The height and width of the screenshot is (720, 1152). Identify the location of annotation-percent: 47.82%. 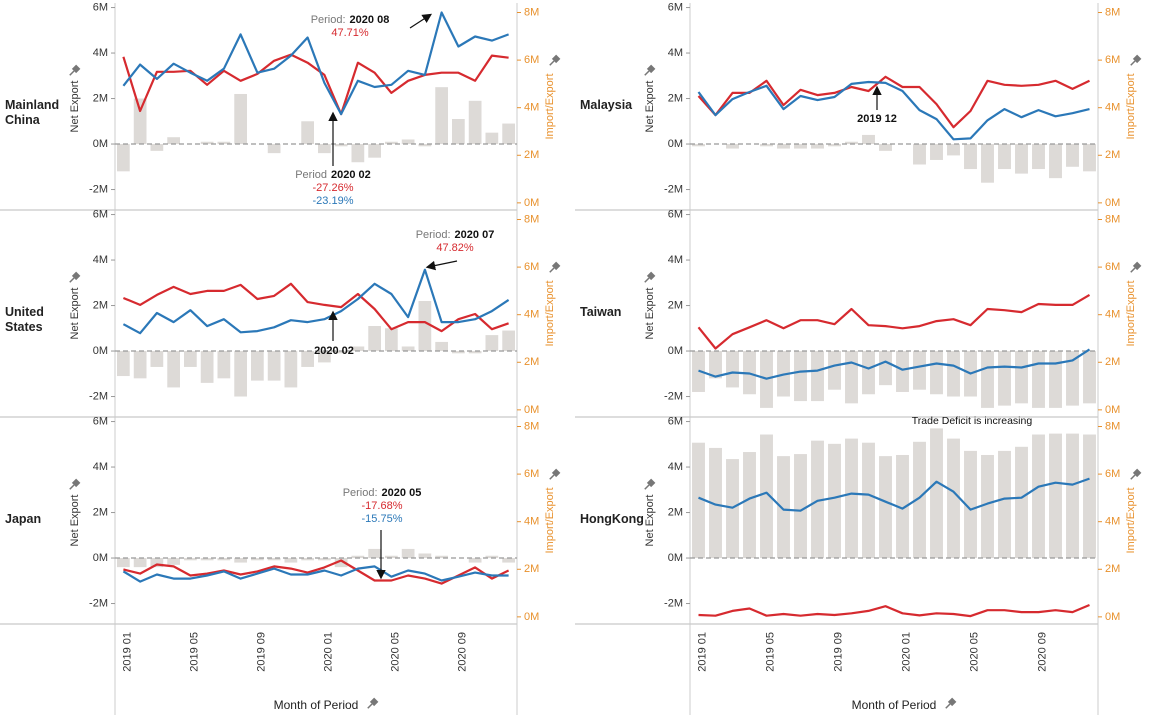
(455, 248).